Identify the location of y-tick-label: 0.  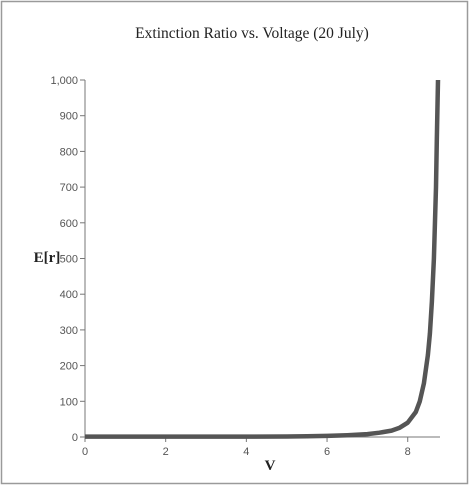
(75, 438).